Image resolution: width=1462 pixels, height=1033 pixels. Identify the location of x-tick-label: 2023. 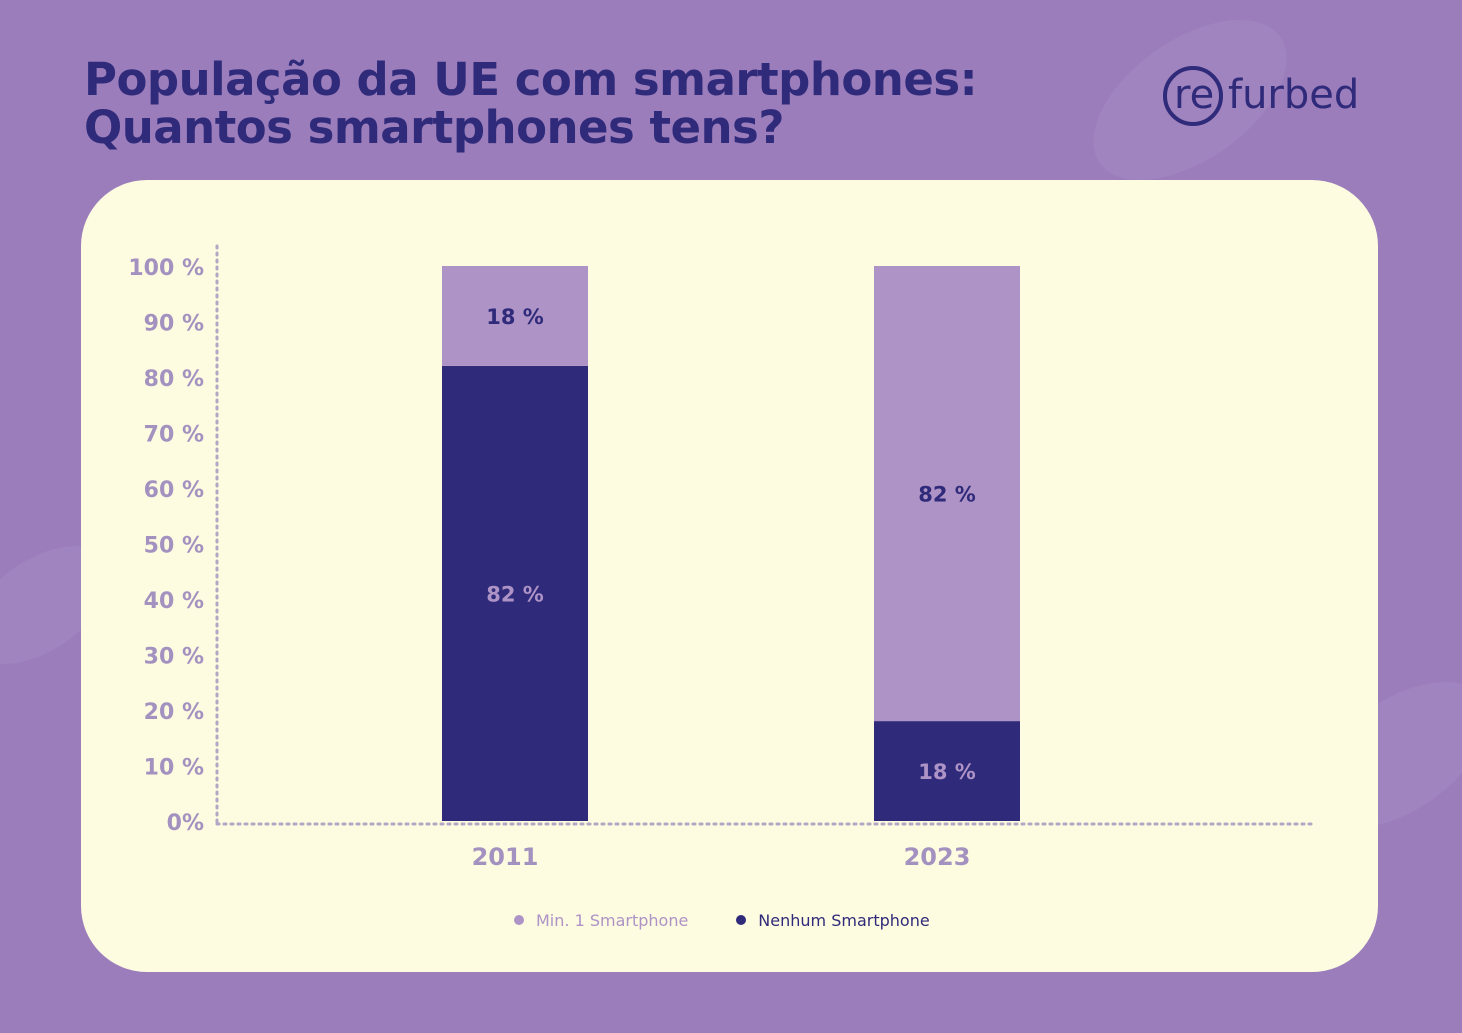
(937, 857).